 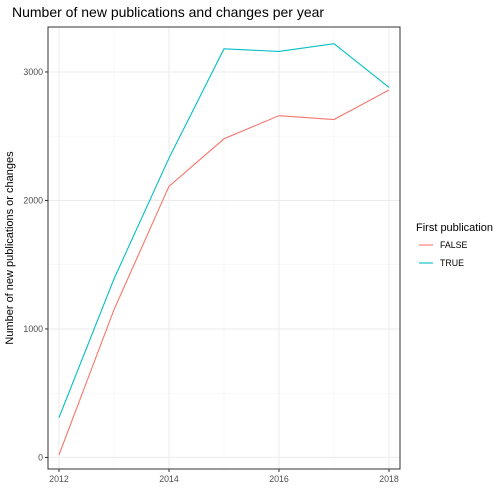 What do you see at coordinates (10, 248) in the screenshot?
I see `y-axis-title: Number of new publications or changes` at bounding box center [10, 248].